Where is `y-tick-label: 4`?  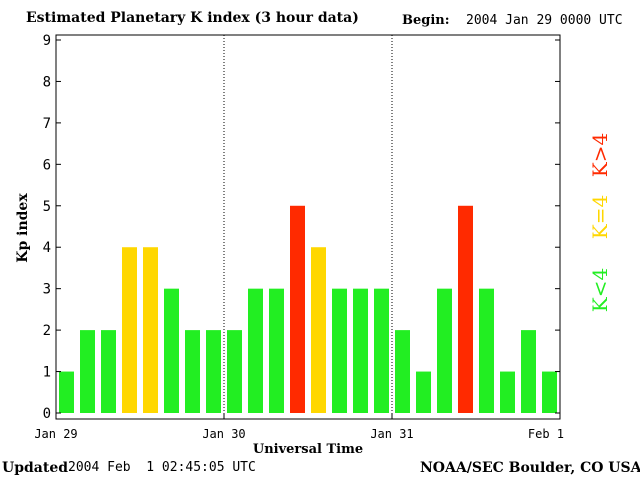 y-tick-label: 4 is located at coordinates (47, 248).